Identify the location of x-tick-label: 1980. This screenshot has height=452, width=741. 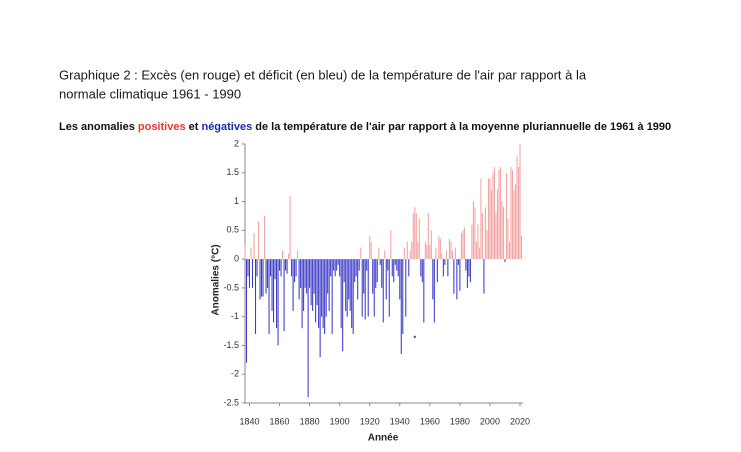
(460, 421).